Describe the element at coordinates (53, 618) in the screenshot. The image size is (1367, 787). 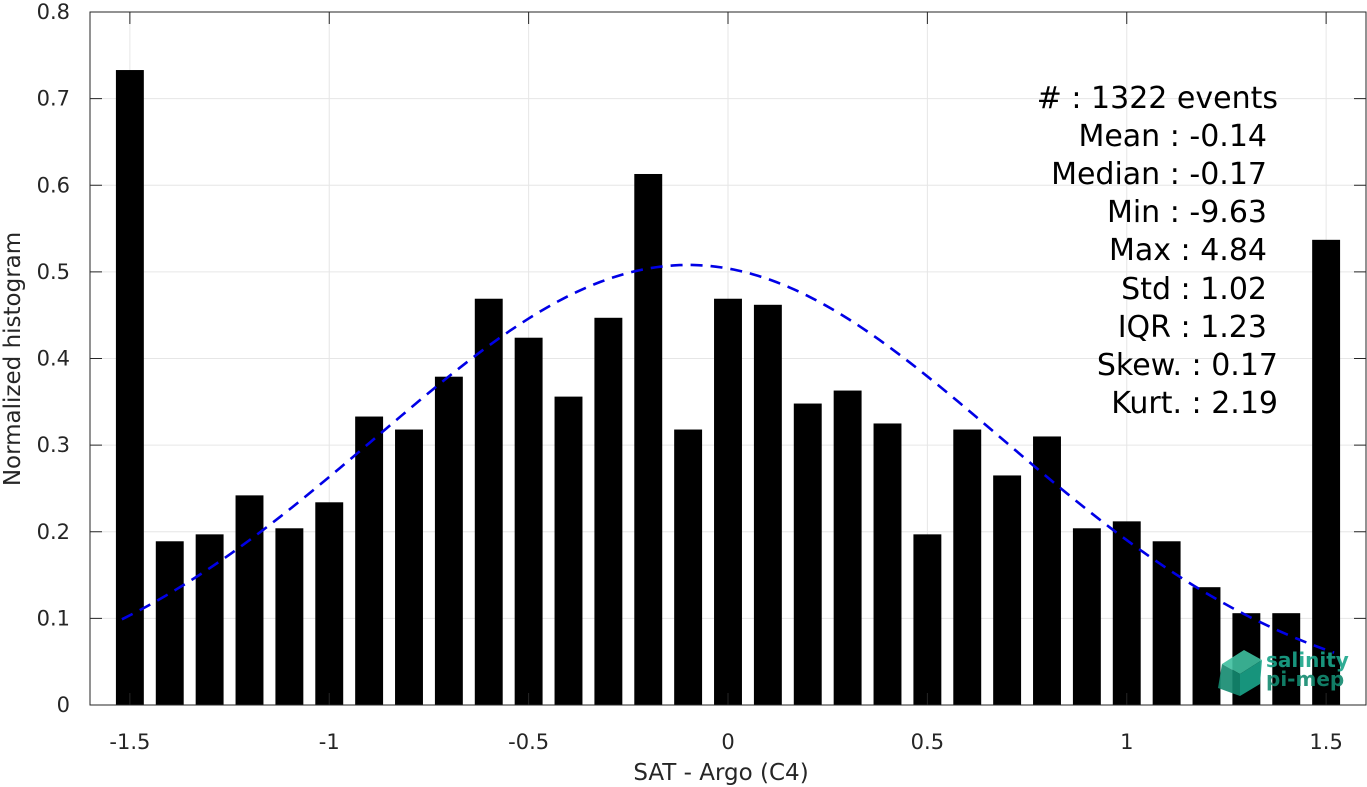
I see `y-tick-label: 0.1` at that location.